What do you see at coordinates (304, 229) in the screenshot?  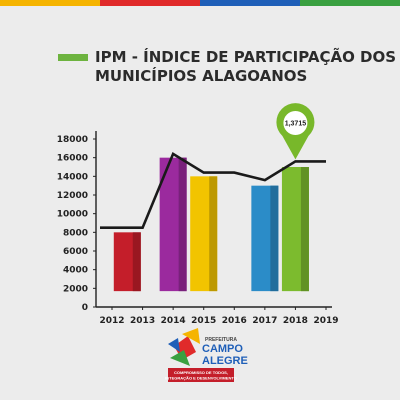 I see `bar-side-2018` at bounding box center [304, 229].